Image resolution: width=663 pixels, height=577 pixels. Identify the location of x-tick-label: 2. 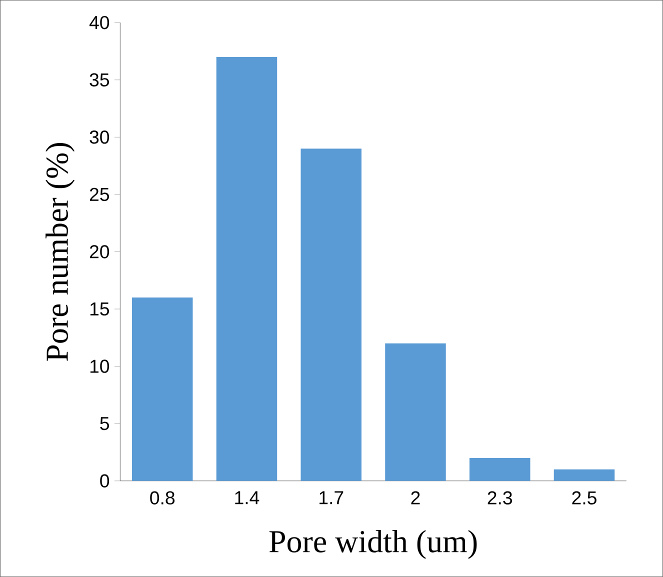
(415, 497).